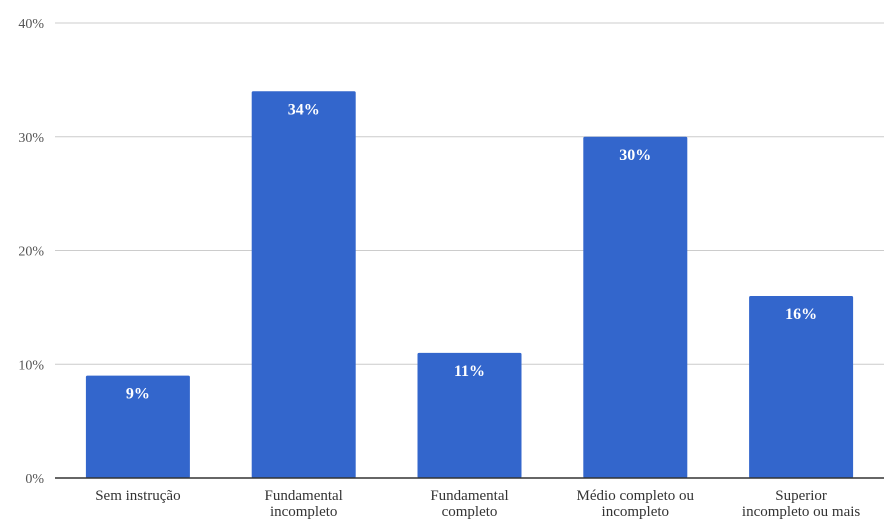  What do you see at coordinates (31, 365) in the screenshot?
I see `y-tick-label: 10%` at bounding box center [31, 365].